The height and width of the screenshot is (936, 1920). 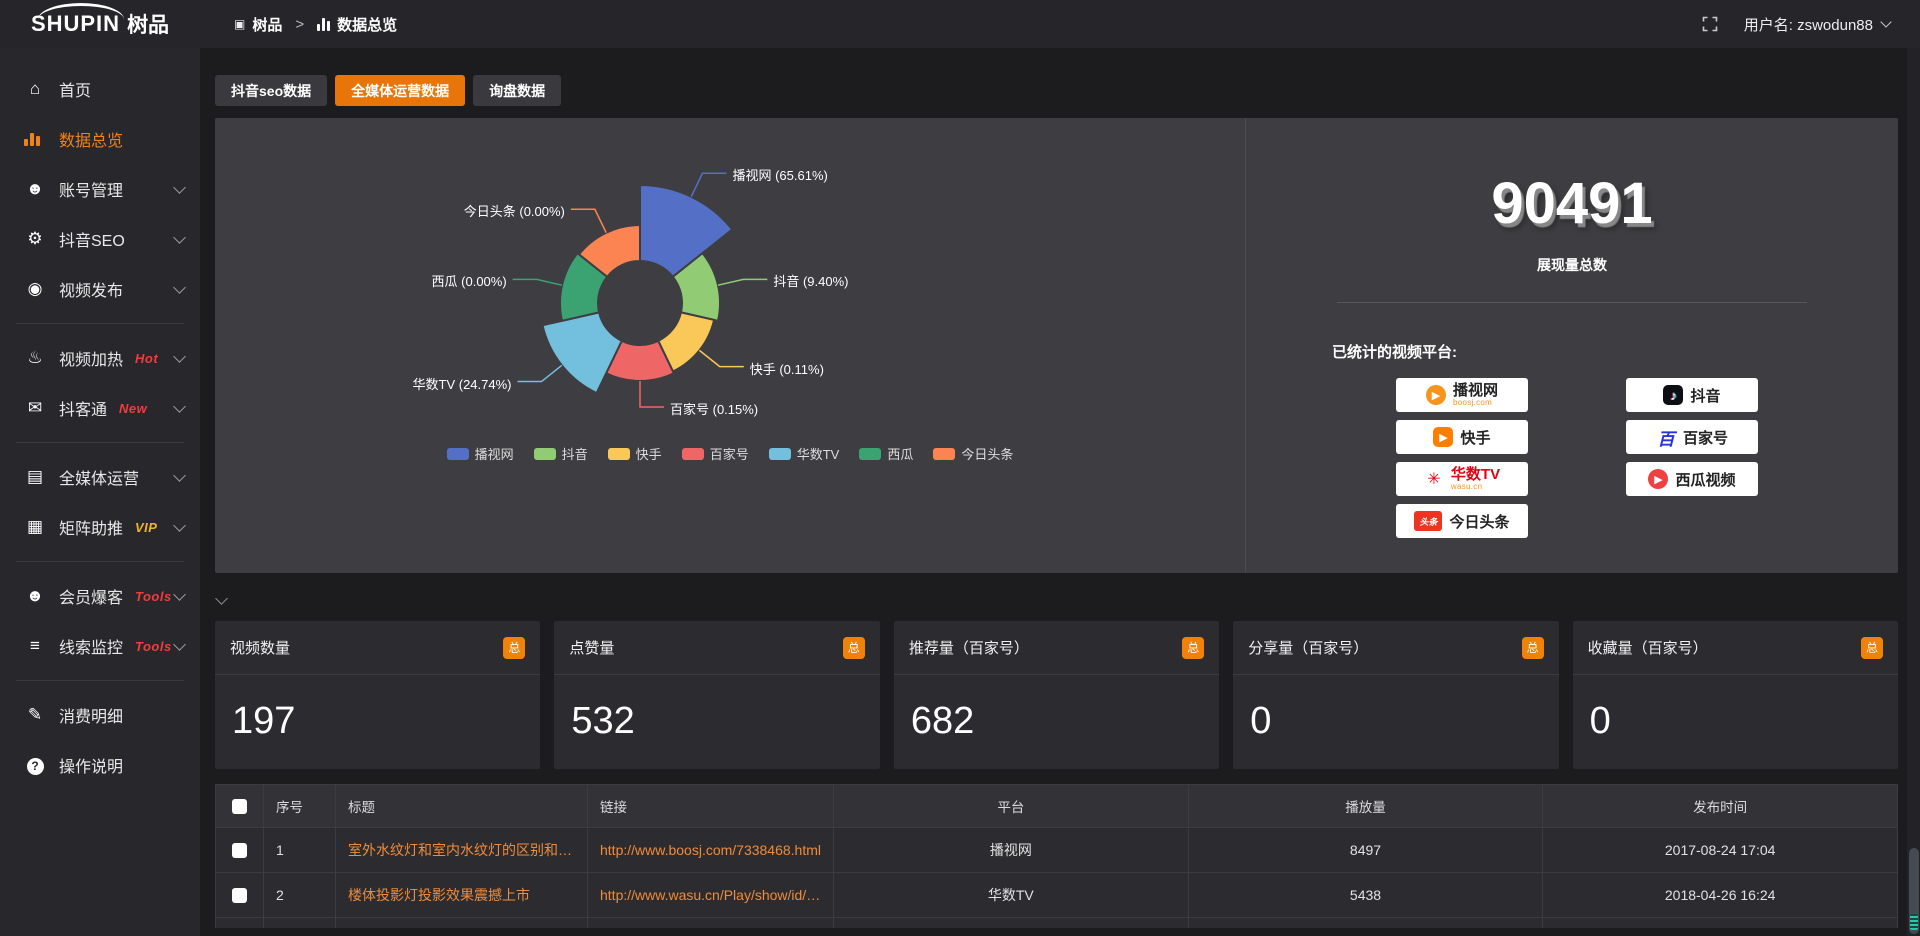 I want to click on gear-icon: ⚙, so click(x=35, y=238).